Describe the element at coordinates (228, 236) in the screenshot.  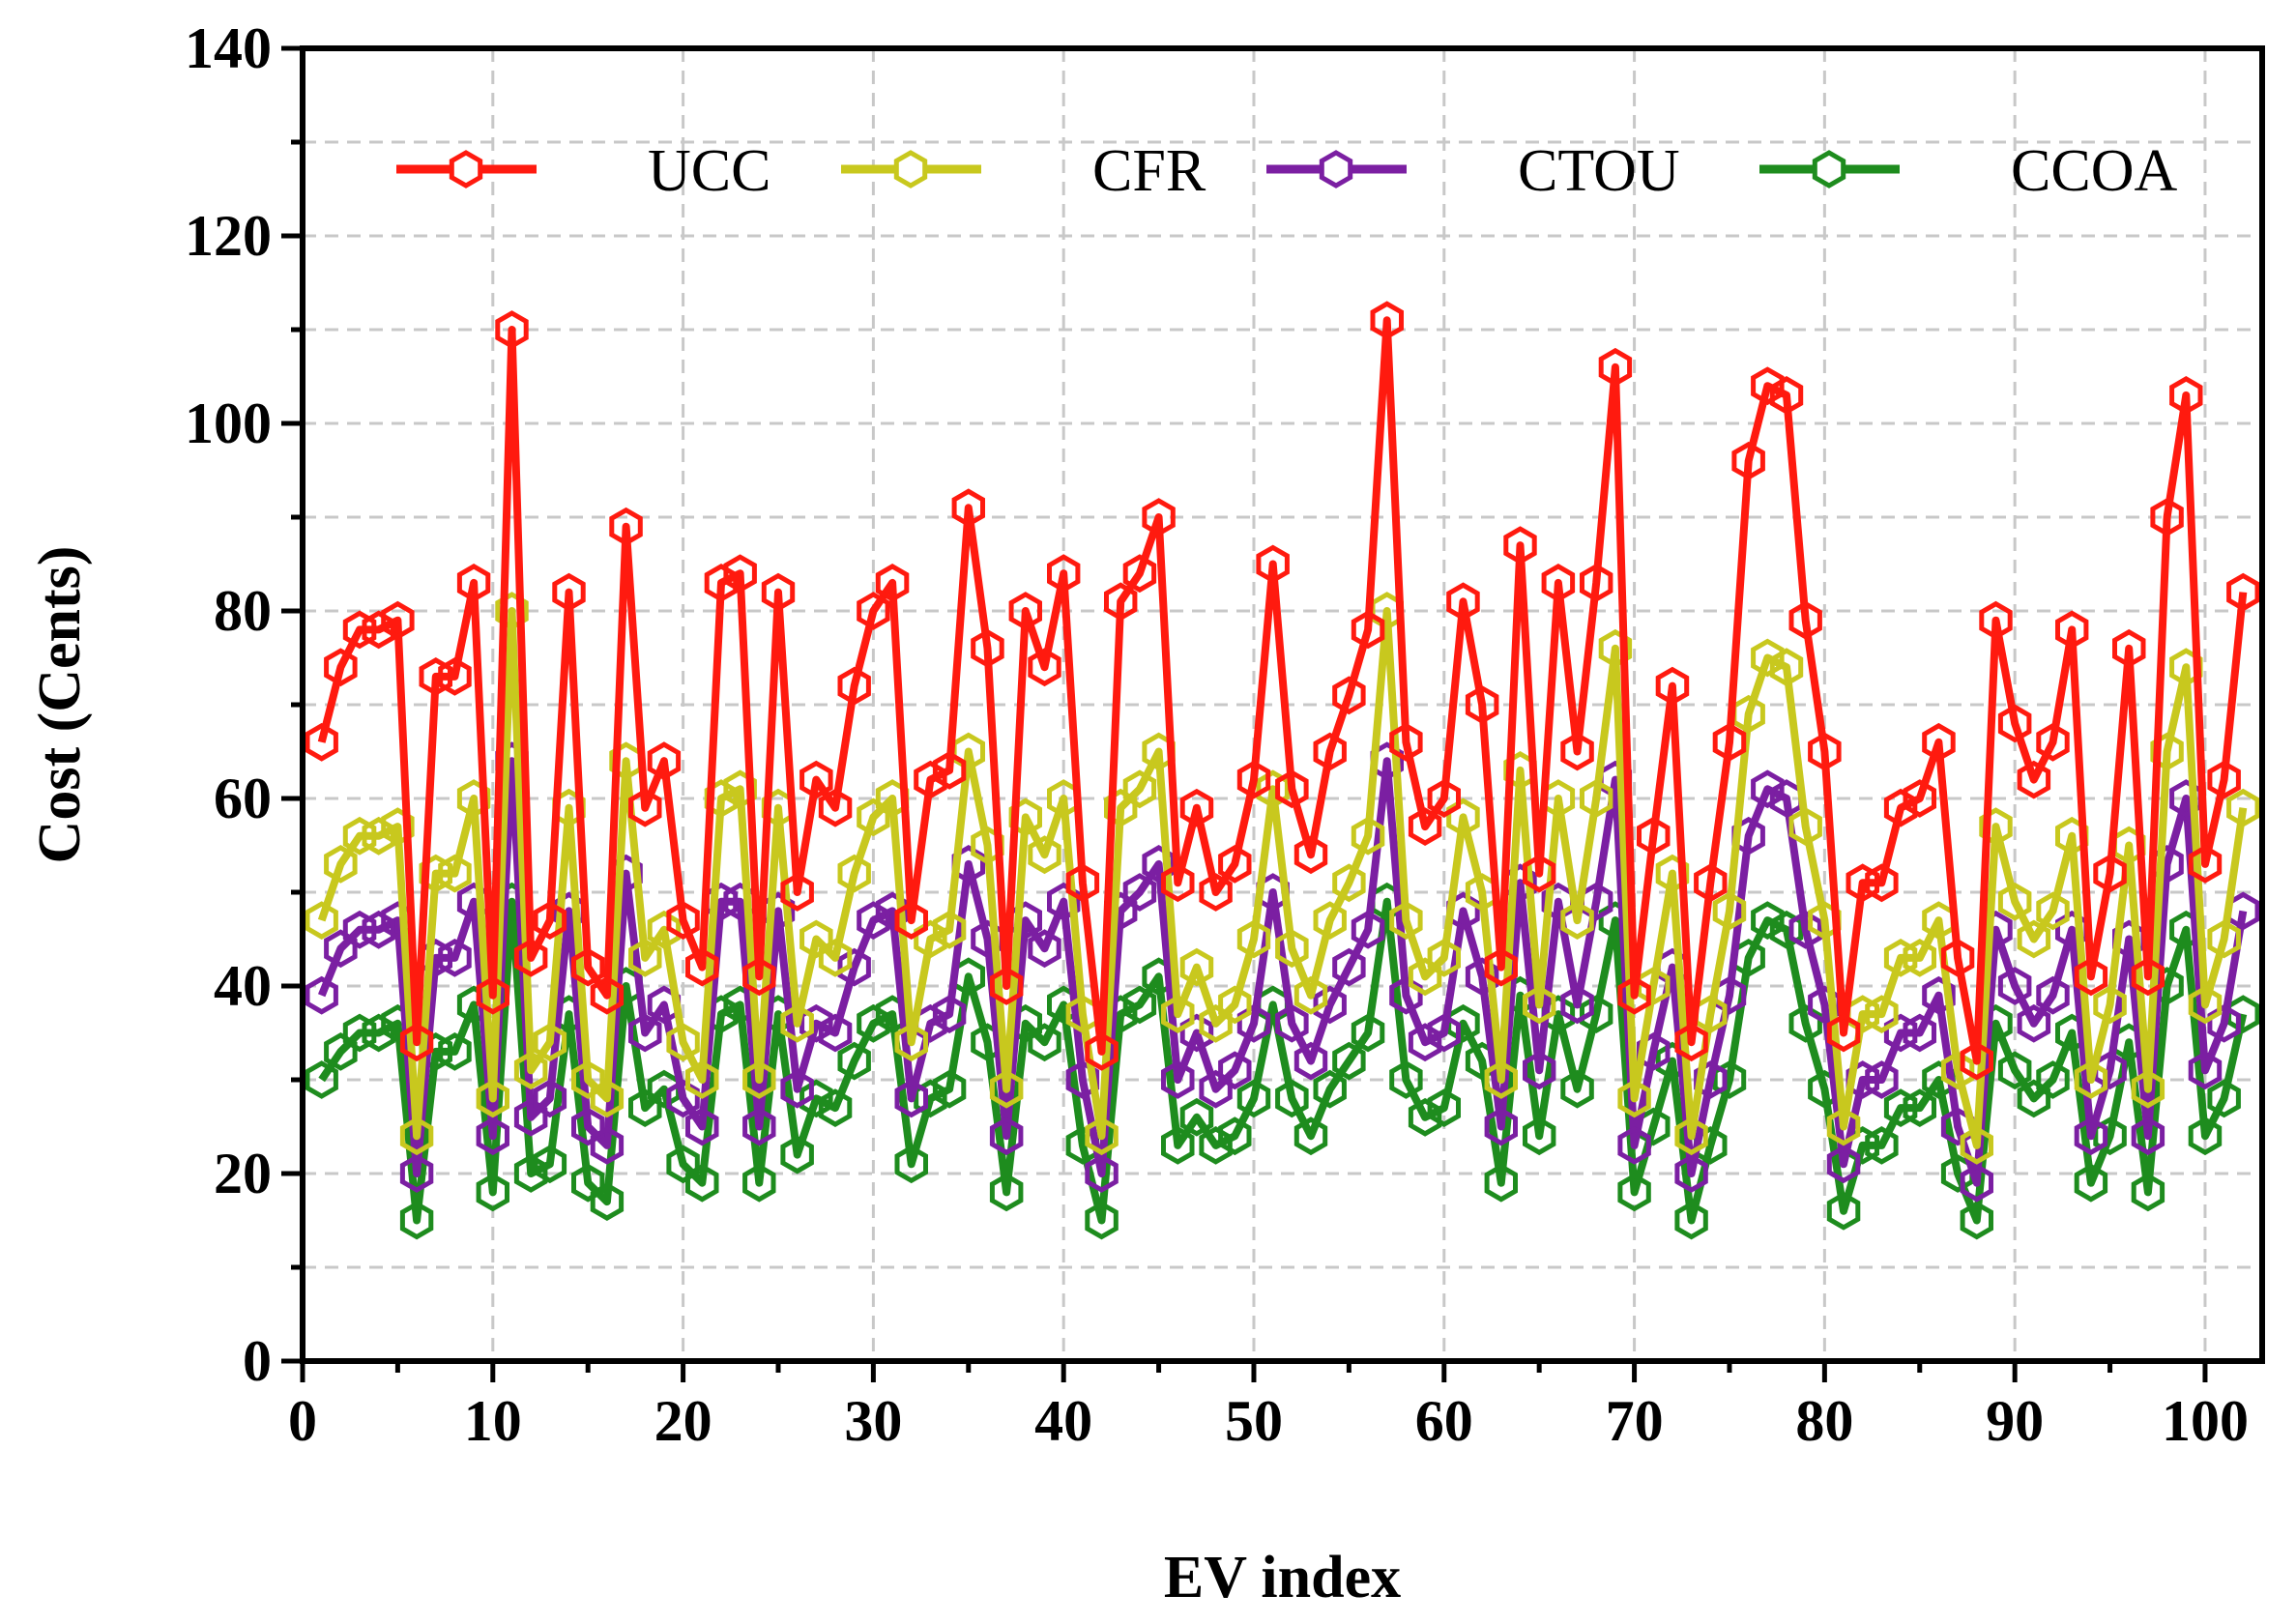
I see `y-tick-label: 120` at that location.